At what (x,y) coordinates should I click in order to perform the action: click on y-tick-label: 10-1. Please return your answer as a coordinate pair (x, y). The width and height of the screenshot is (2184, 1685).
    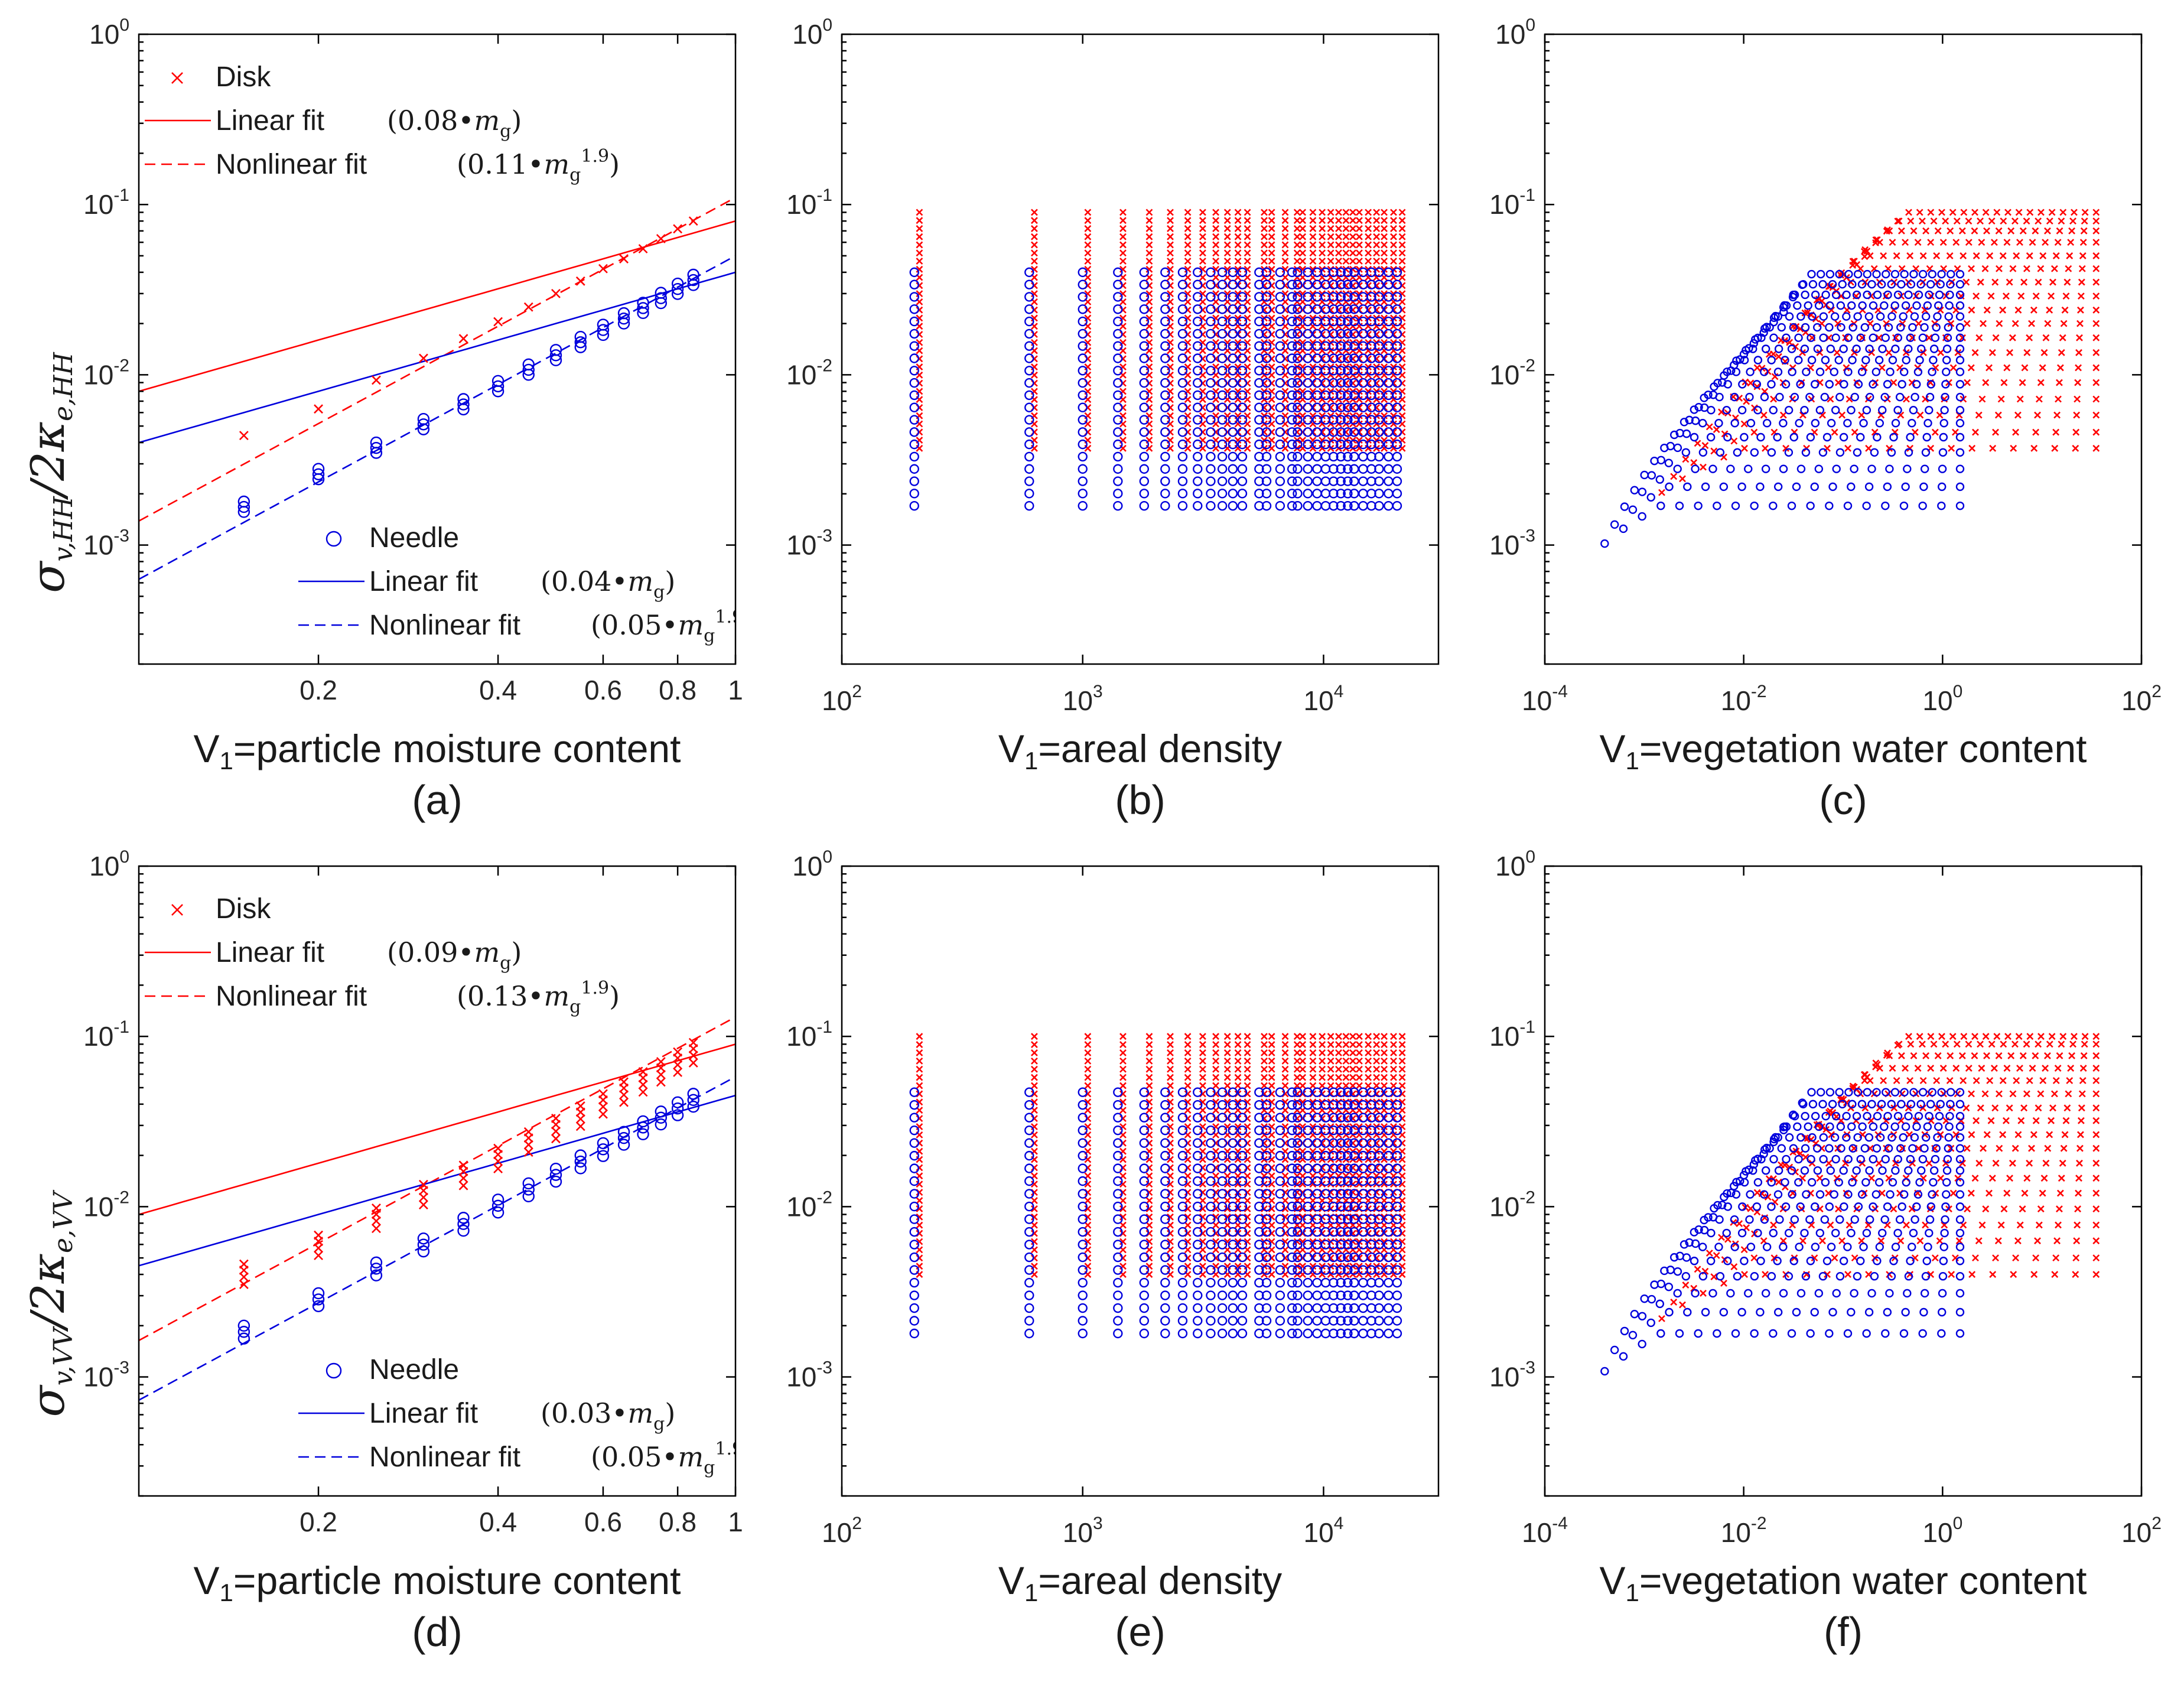
    Looking at the image, I should click on (1512, 1034).